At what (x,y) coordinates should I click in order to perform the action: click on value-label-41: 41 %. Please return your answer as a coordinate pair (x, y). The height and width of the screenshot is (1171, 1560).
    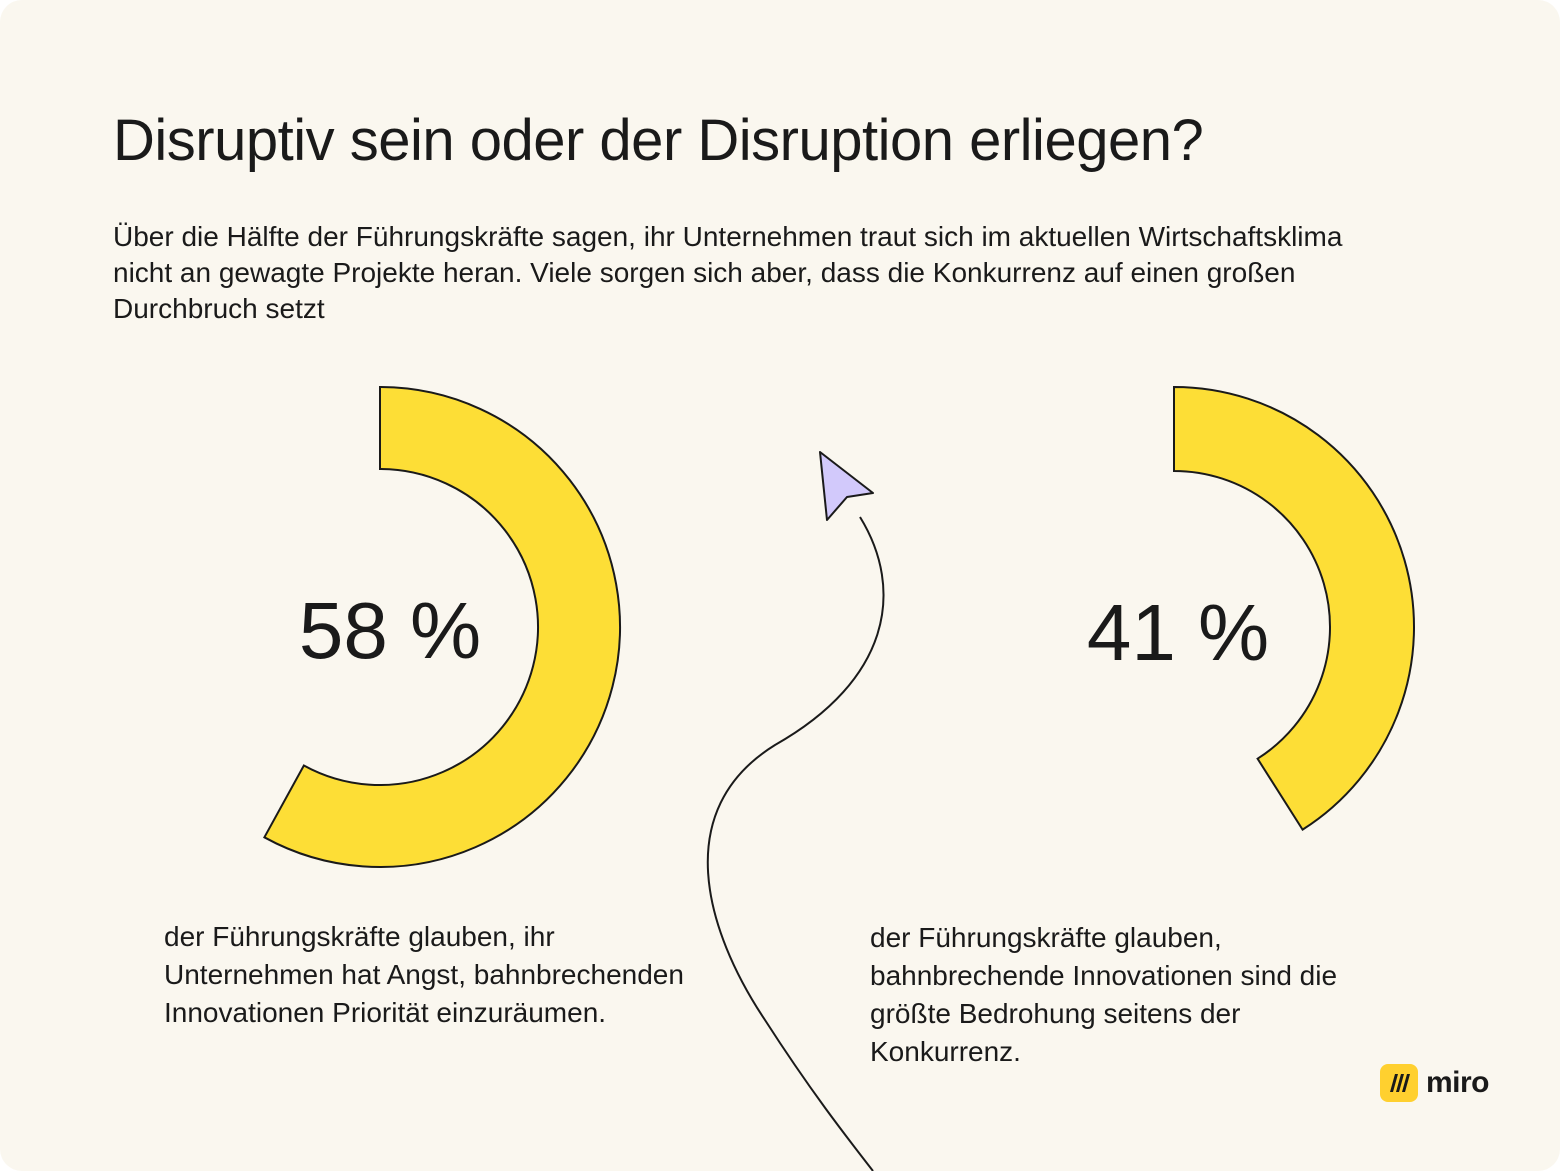
    Looking at the image, I should click on (1178, 632).